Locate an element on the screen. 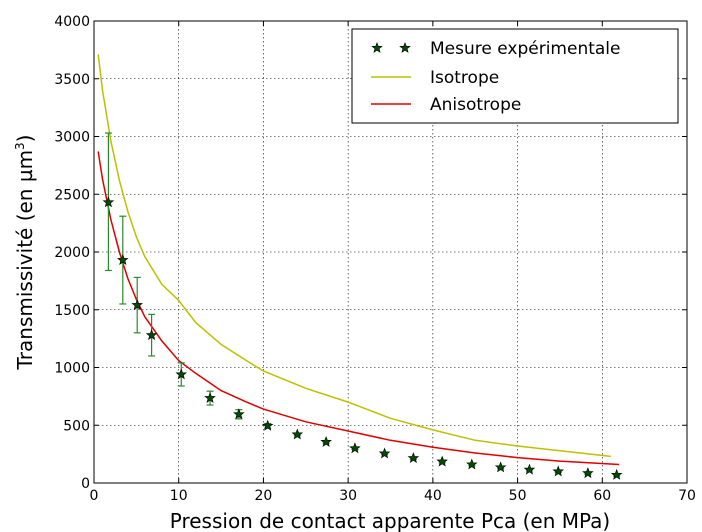 This screenshot has height=532, width=702. y-axis-title-sup: 3 is located at coordinates (20, 146).